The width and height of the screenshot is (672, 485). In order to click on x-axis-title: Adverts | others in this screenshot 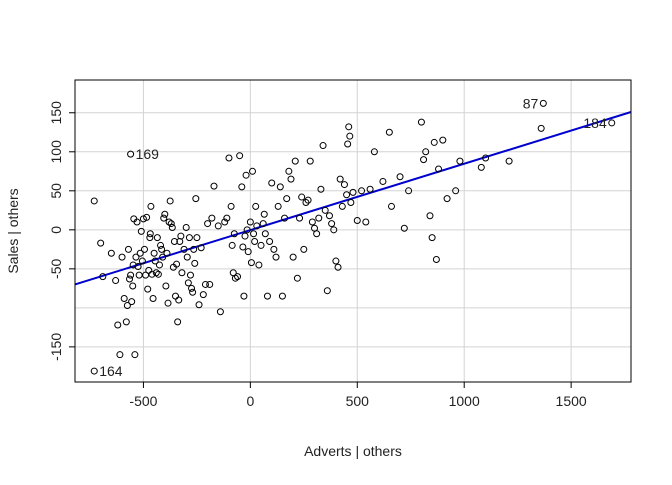, I will do `click(353, 451)`.